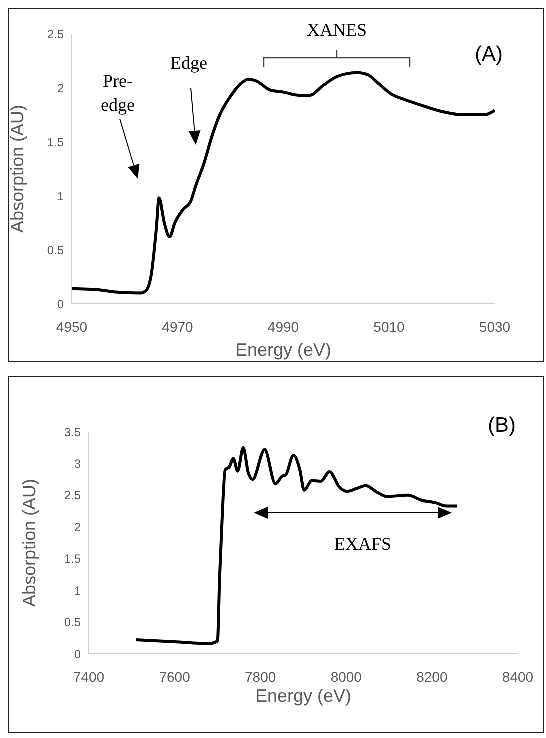  Describe the element at coordinates (189, 63) in the screenshot. I see `annotation: Edge` at that location.